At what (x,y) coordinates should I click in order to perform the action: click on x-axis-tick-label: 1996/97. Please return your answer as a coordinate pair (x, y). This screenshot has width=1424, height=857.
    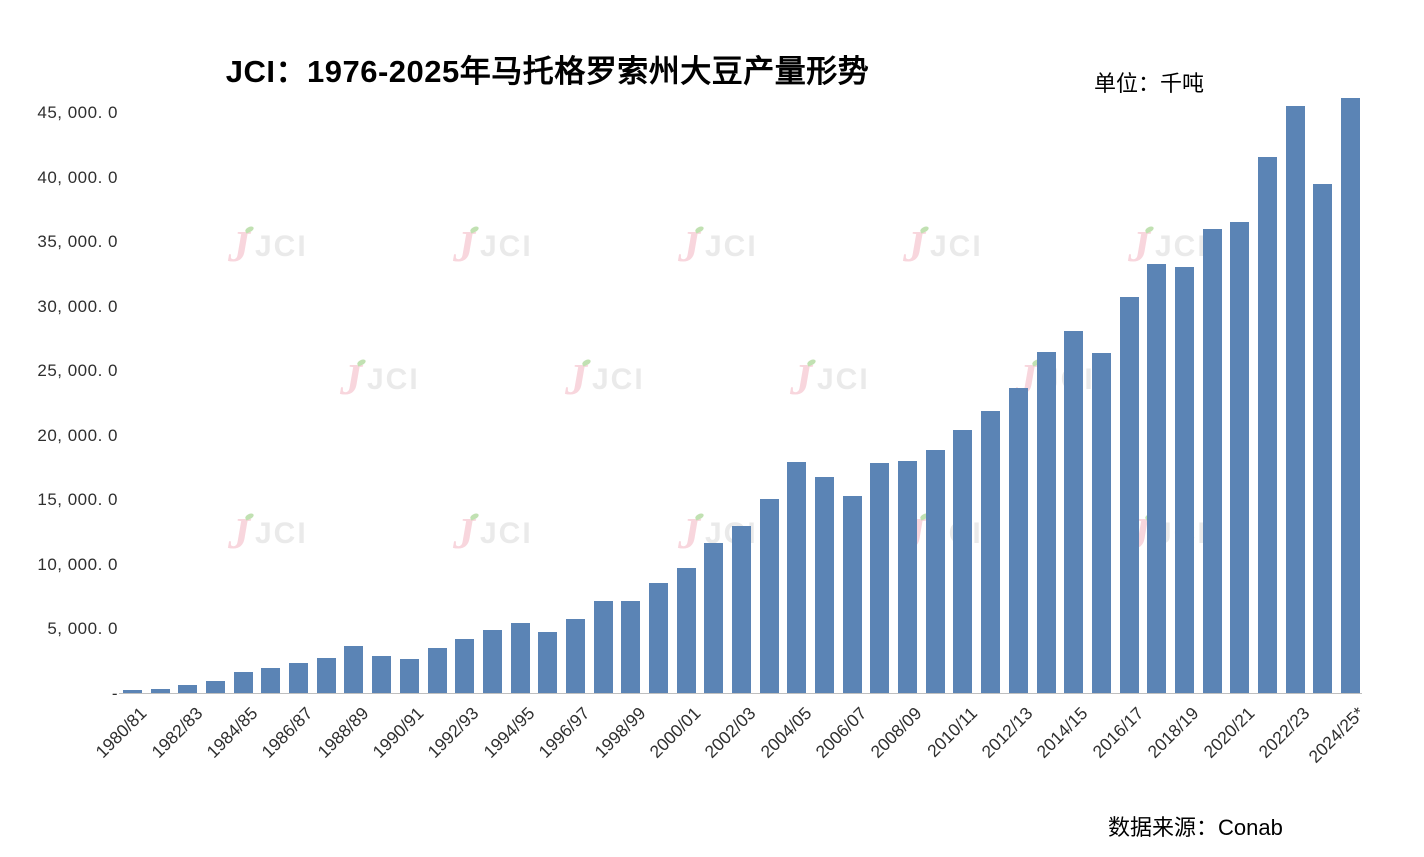
    Looking at the image, I should click on (564, 732).